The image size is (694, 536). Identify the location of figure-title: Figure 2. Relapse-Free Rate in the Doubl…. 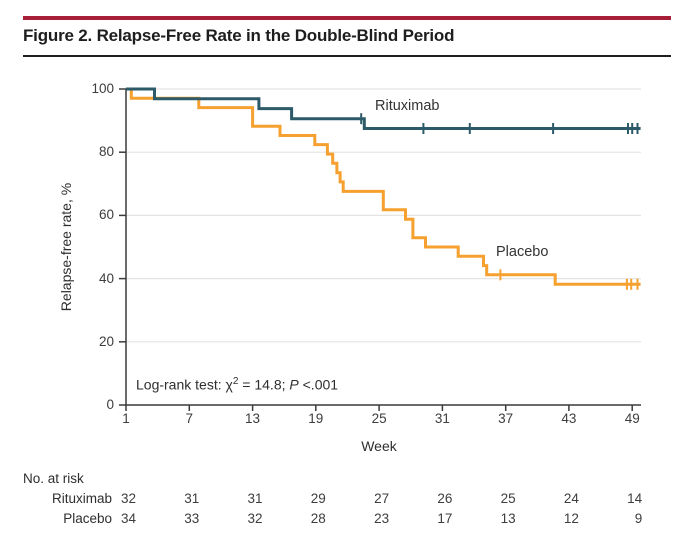
(239, 35).